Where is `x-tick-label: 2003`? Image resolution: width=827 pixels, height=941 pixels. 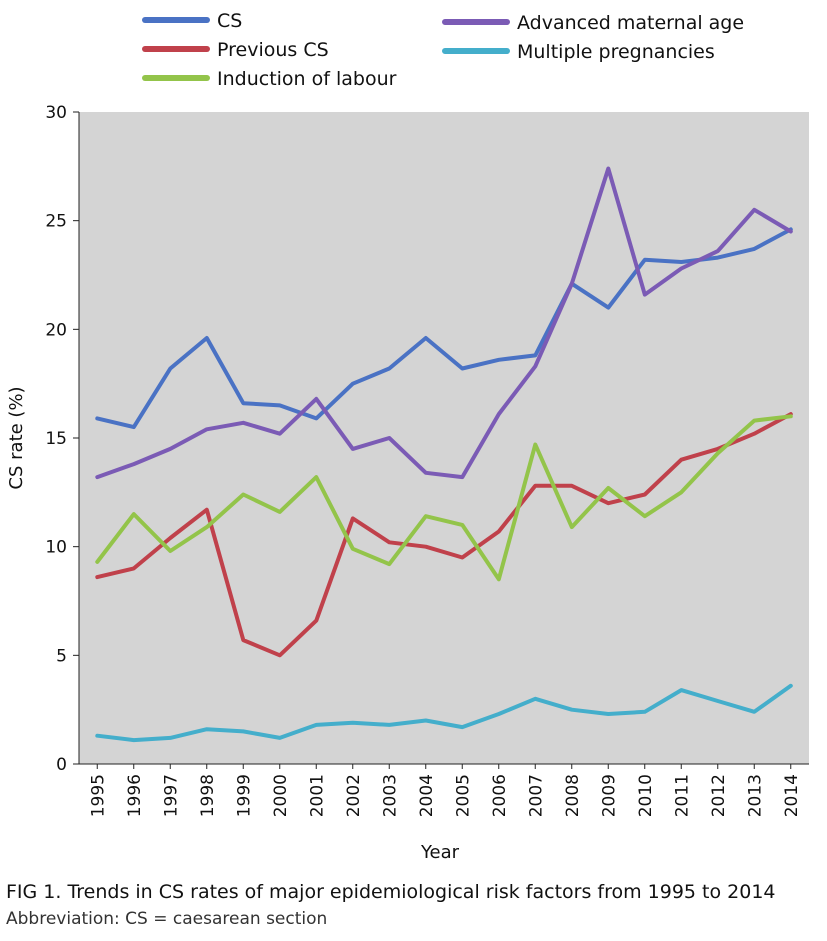
x-tick-label: 2003 is located at coordinates (390, 795).